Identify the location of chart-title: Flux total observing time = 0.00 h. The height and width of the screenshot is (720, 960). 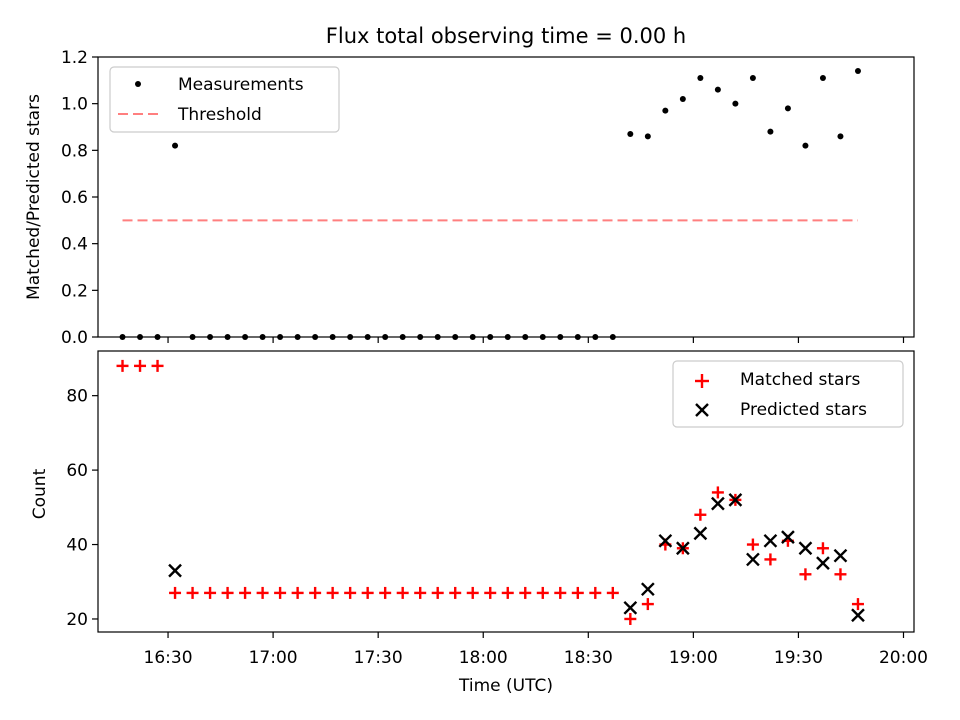
(506, 36).